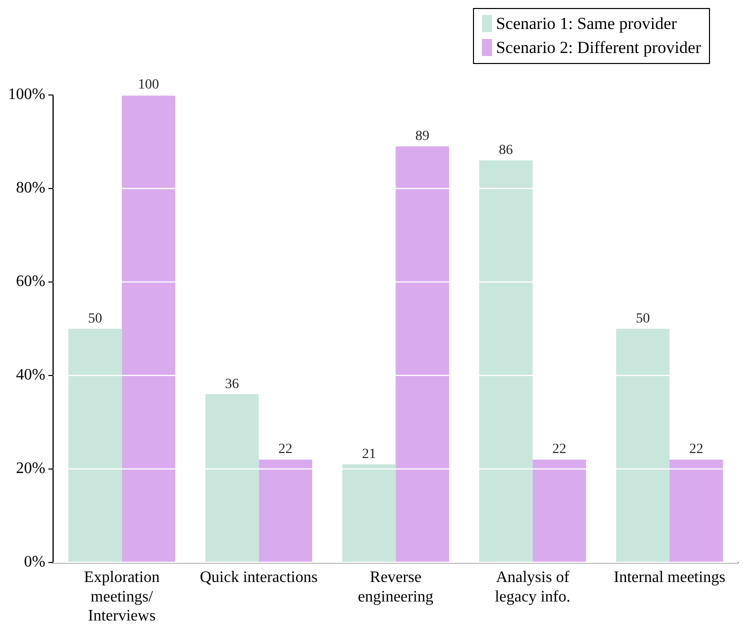 The height and width of the screenshot is (637, 743). What do you see at coordinates (259, 577) in the screenshot?
I see `x-tick-label: Quick interactions` at bounding box center [259, 577].